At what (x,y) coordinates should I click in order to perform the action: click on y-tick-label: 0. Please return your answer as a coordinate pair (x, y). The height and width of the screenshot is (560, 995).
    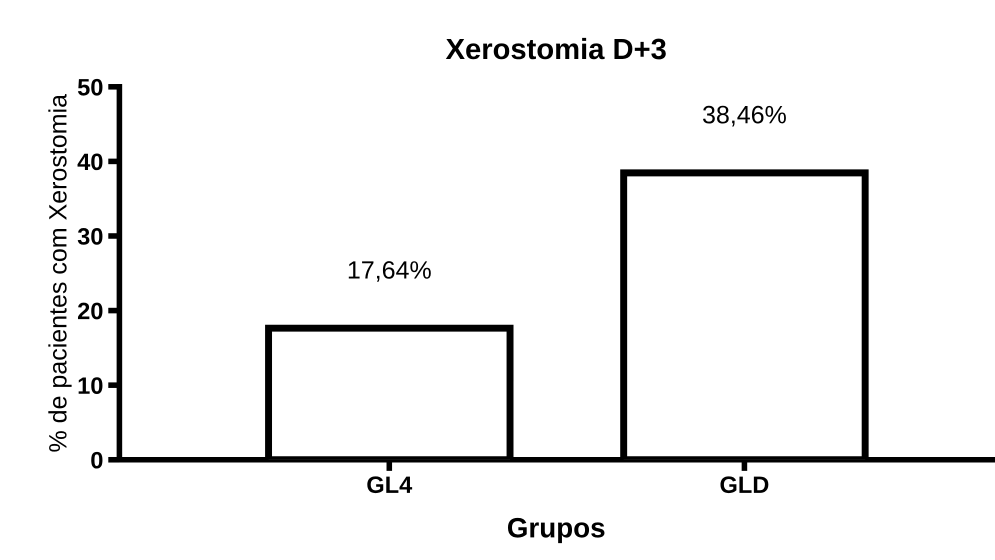
    Looking at the image, I should click on (96, 460).